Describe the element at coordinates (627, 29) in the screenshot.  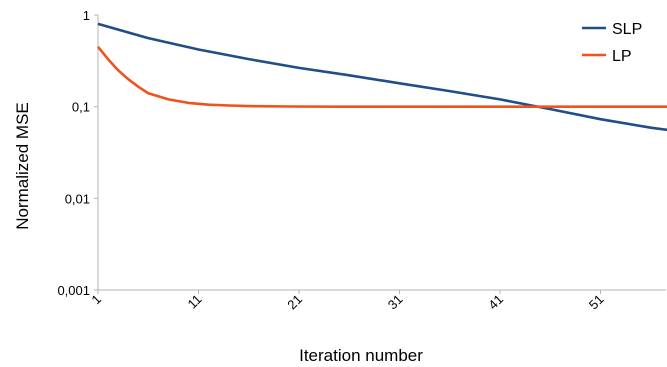
I see `legend-label-slp: SLP` at that location.